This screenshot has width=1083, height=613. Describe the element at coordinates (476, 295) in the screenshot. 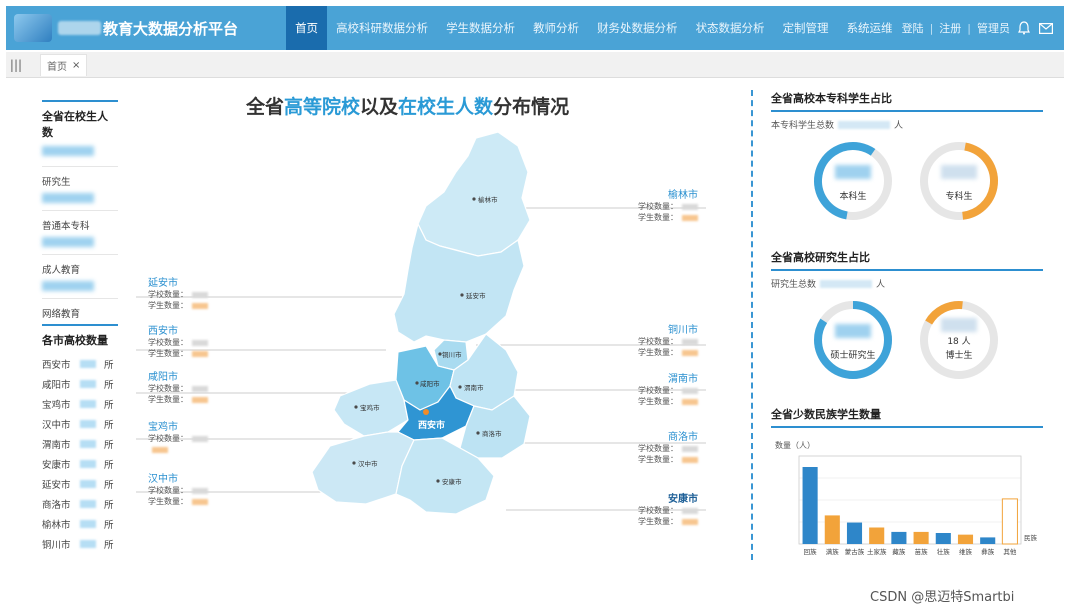

I see `region-label-yanan: 延安市` at that location.